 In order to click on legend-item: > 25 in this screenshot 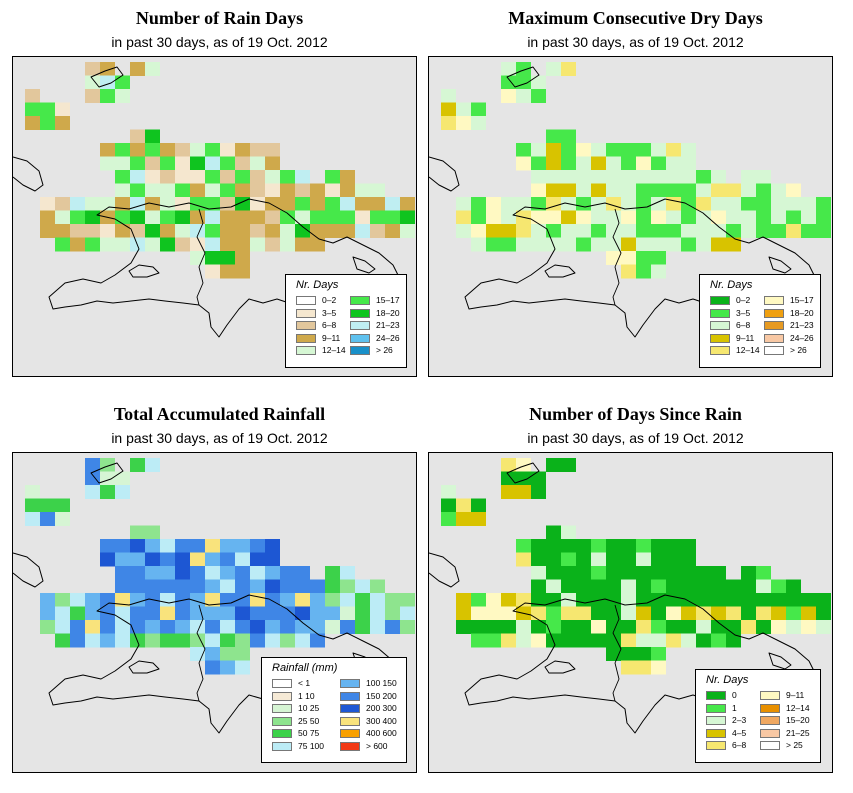, I will do `click(795, 745)`.